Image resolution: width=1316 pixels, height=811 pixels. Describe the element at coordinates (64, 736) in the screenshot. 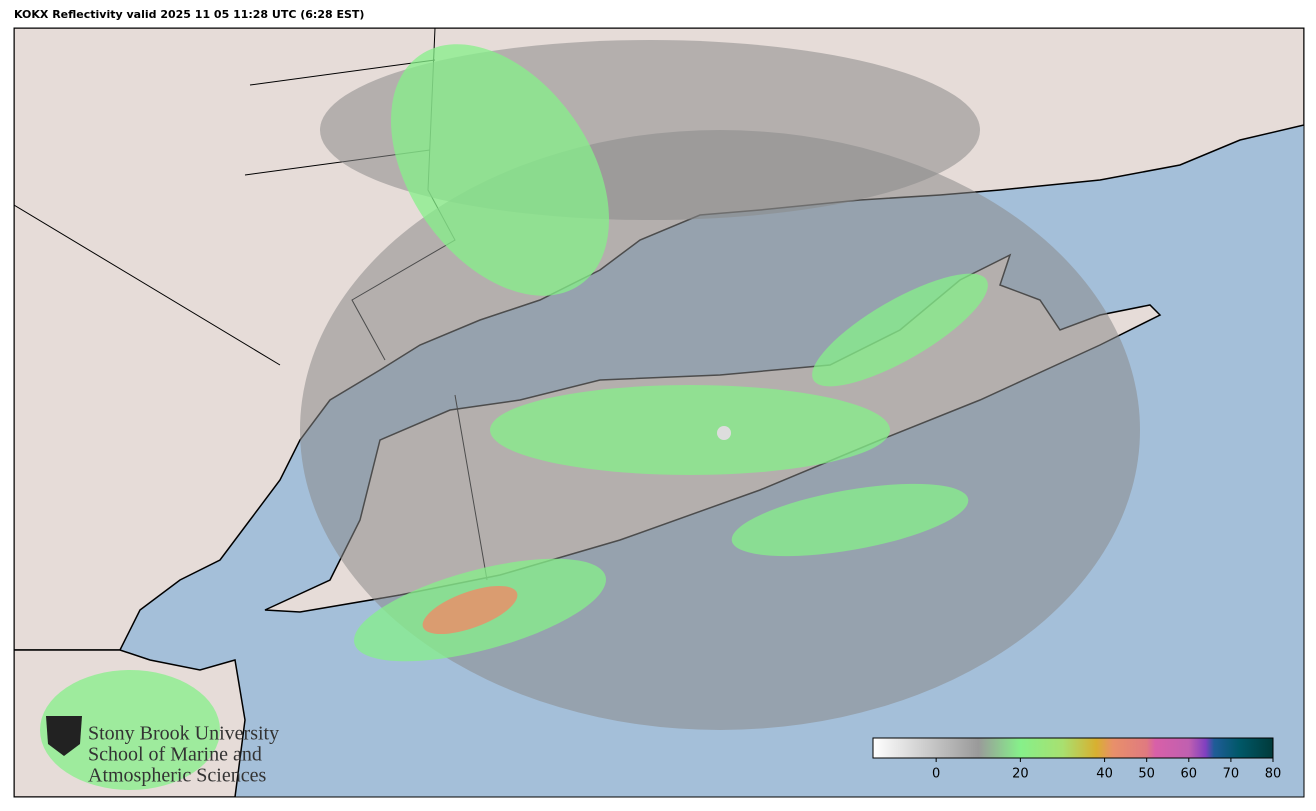

I see `logo-shield` at that location.